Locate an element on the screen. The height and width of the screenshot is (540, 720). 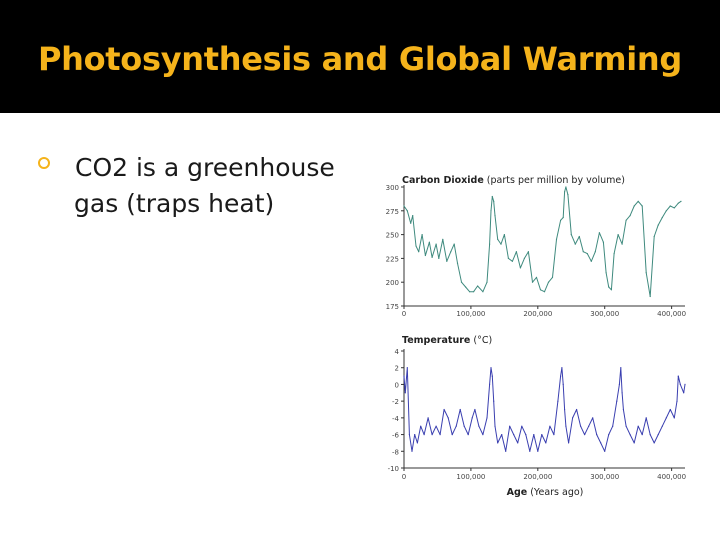
y-tick-label: -4 is located at coordinates (396, 419).